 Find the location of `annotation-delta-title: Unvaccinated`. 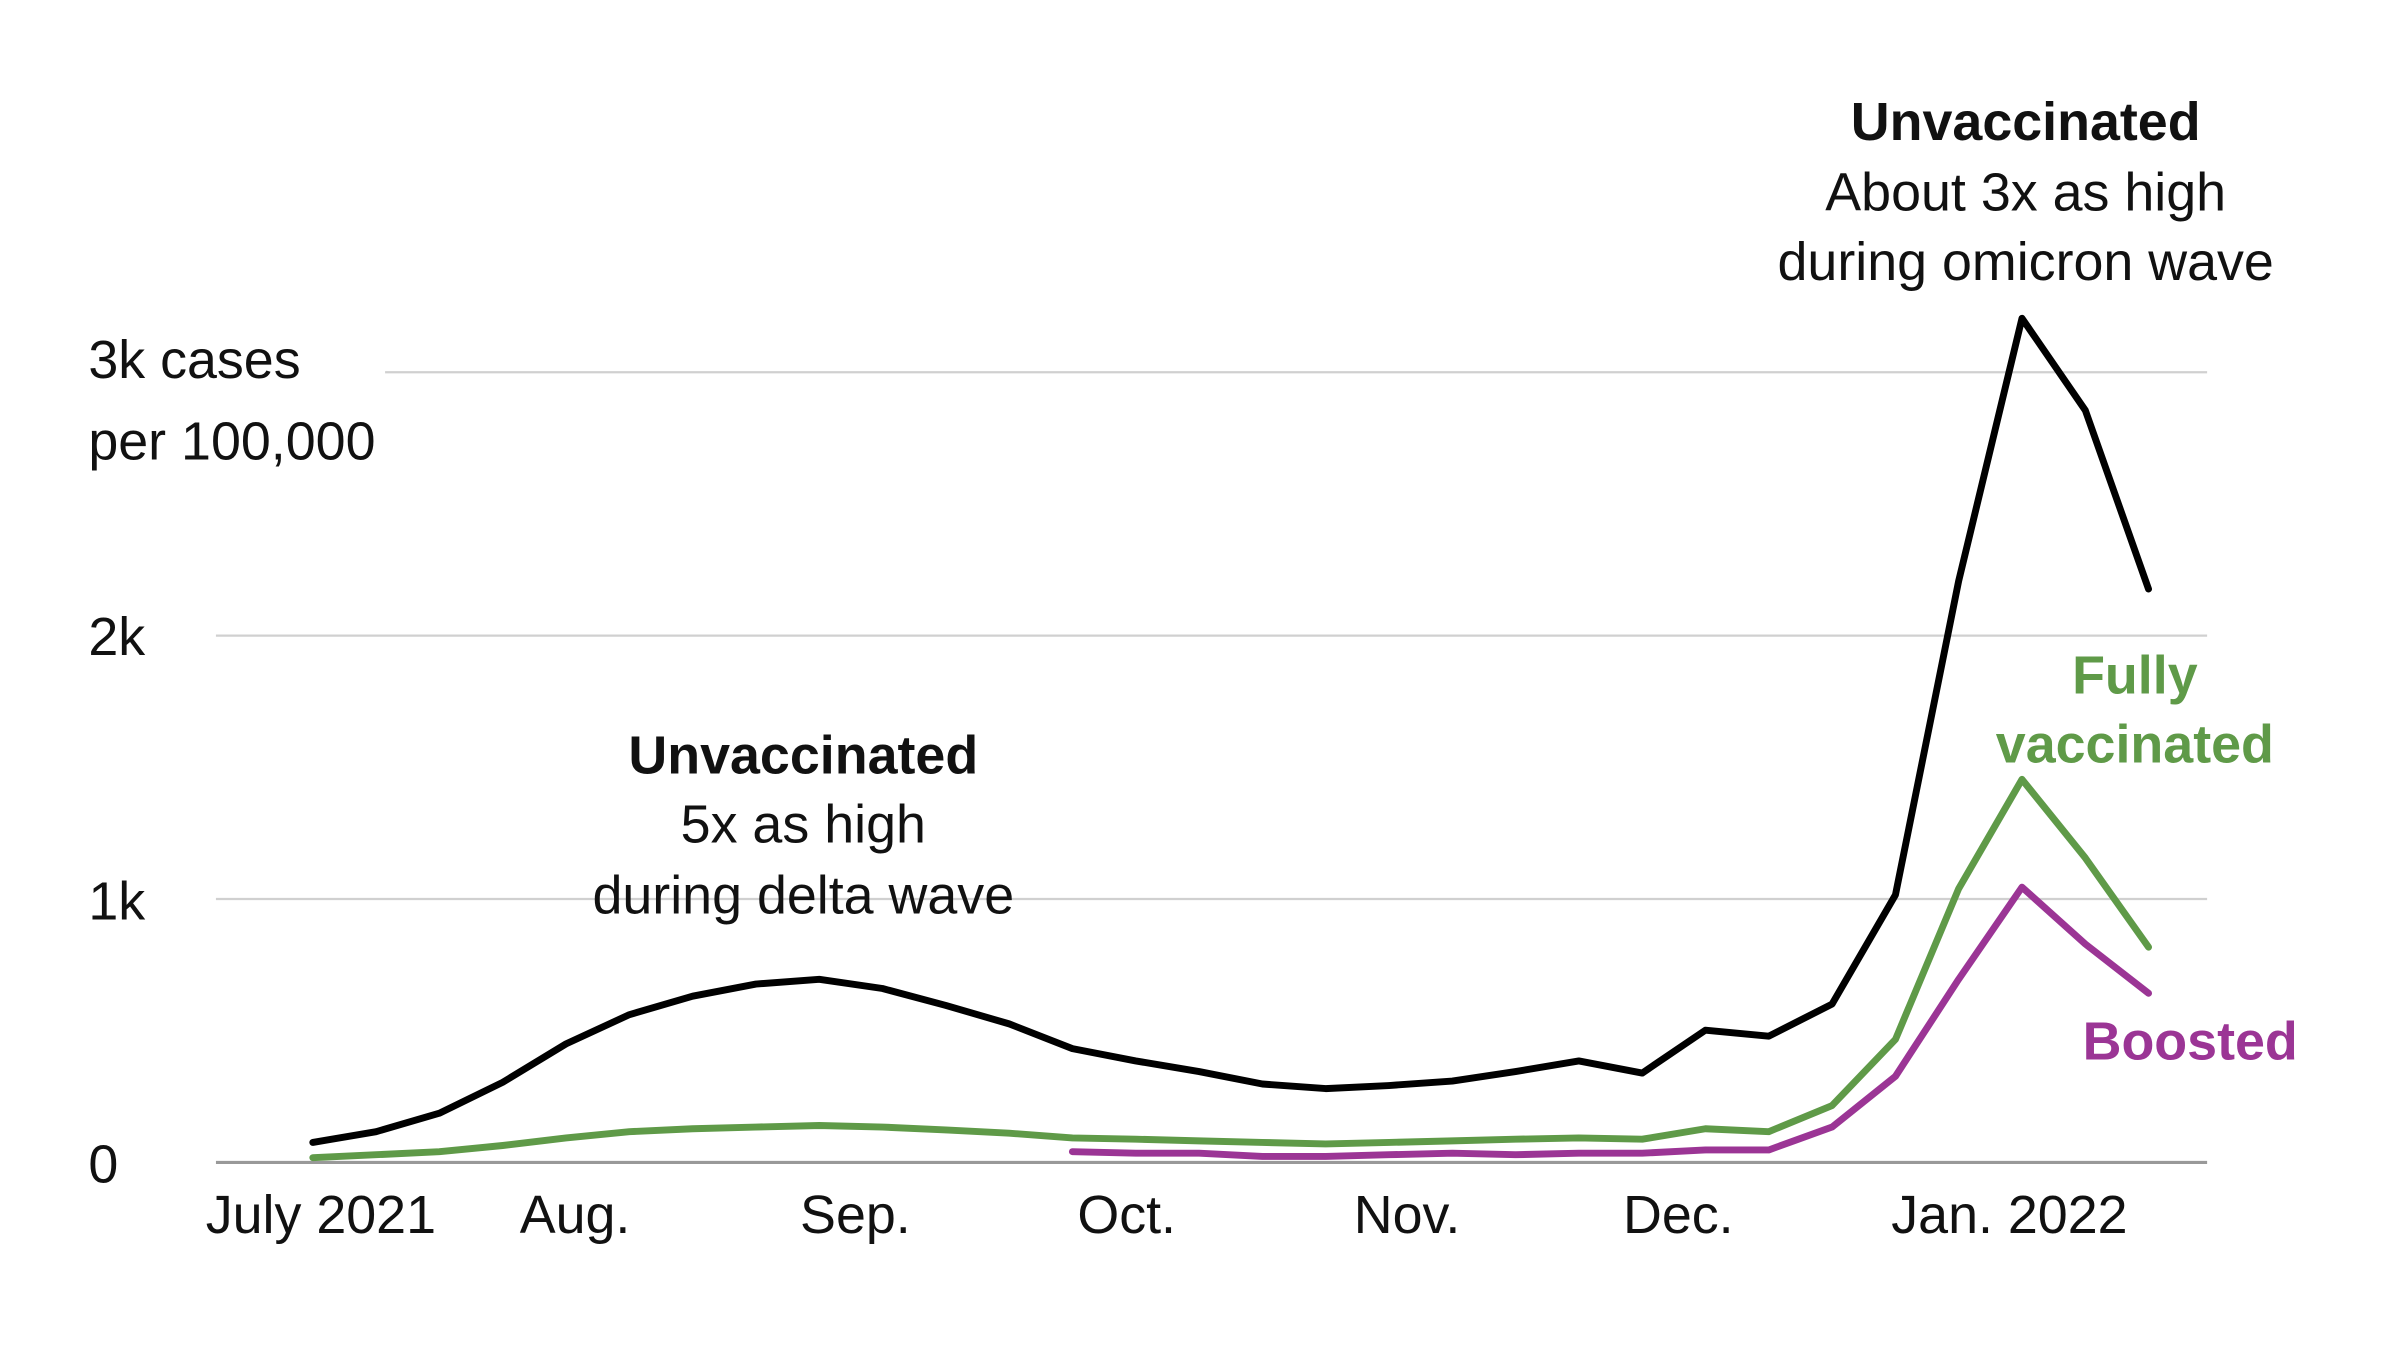

annotation-delta-title: Unvaccinated is located at coordinates (803, 755).